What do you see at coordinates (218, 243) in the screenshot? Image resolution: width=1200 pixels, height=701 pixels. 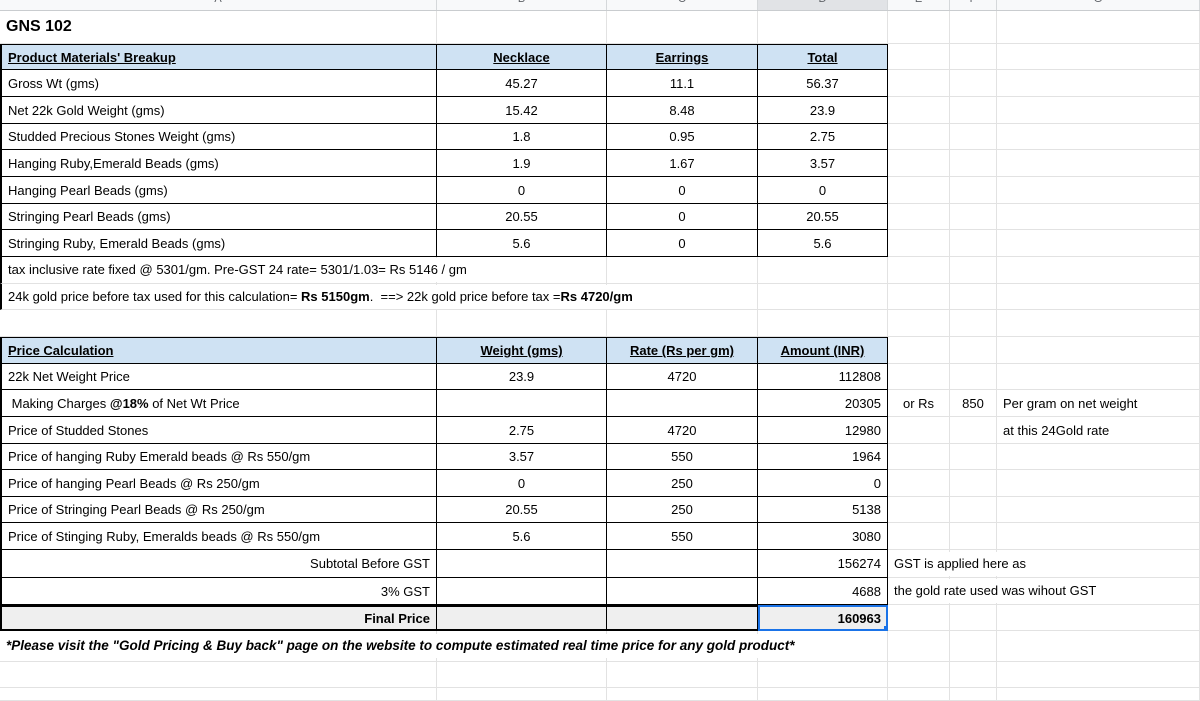 I see `material-label: Stringing Ruby, Emerald Beads (gms)` at bounding box center [218, 243].